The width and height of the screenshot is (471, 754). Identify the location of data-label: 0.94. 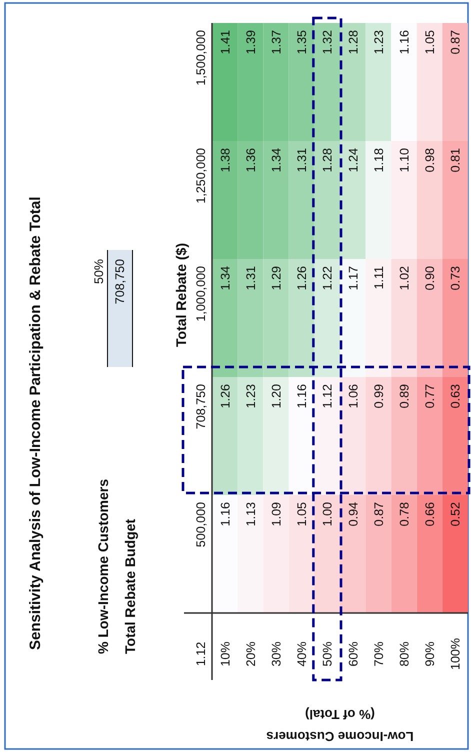
(353, 514).